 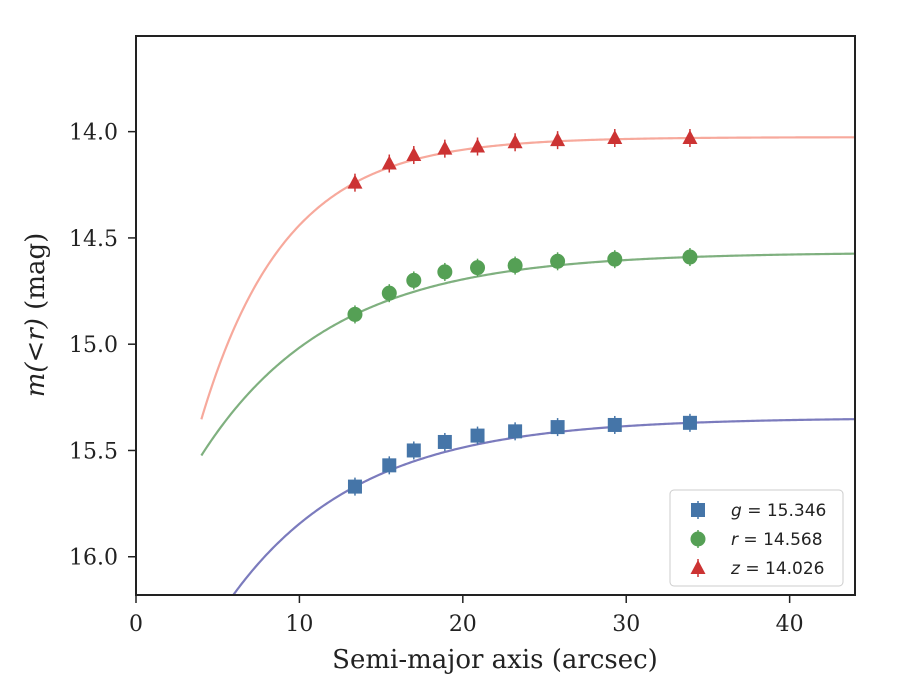 I want to click on y-tick-label: 15.0, so click(x=93, y=345).